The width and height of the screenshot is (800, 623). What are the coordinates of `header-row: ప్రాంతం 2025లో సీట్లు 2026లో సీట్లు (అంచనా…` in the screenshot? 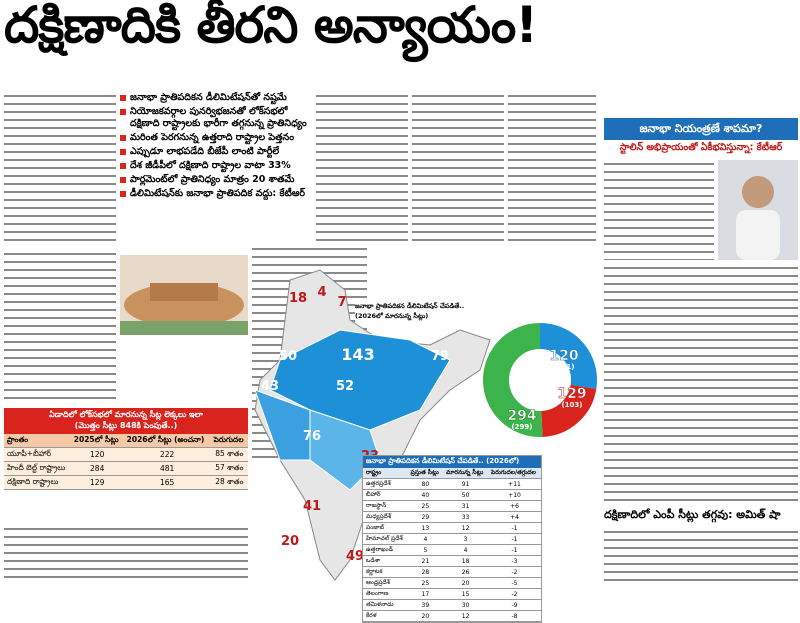 It's located at (126, 441).